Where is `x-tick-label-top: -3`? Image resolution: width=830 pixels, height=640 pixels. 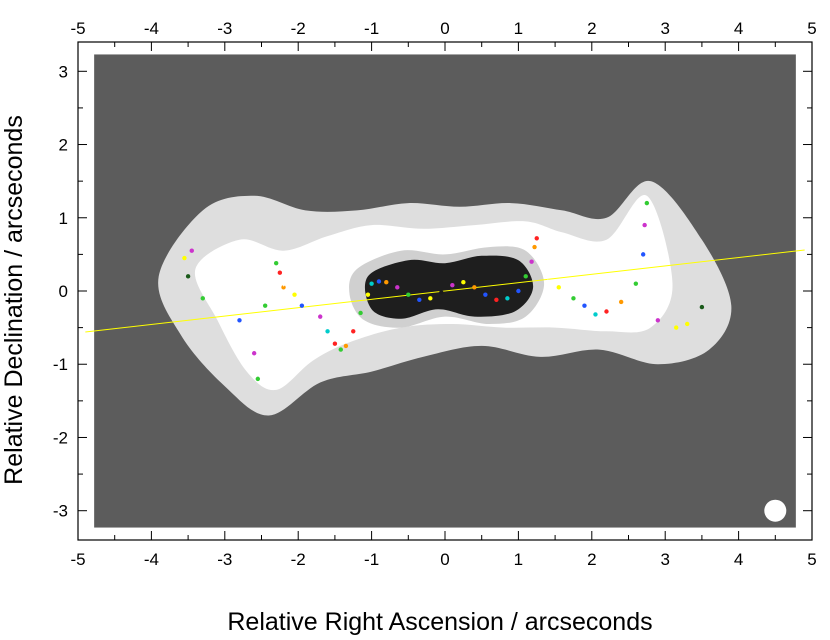
x-tick-label-top: -3 is located at coordinates (224, 28).